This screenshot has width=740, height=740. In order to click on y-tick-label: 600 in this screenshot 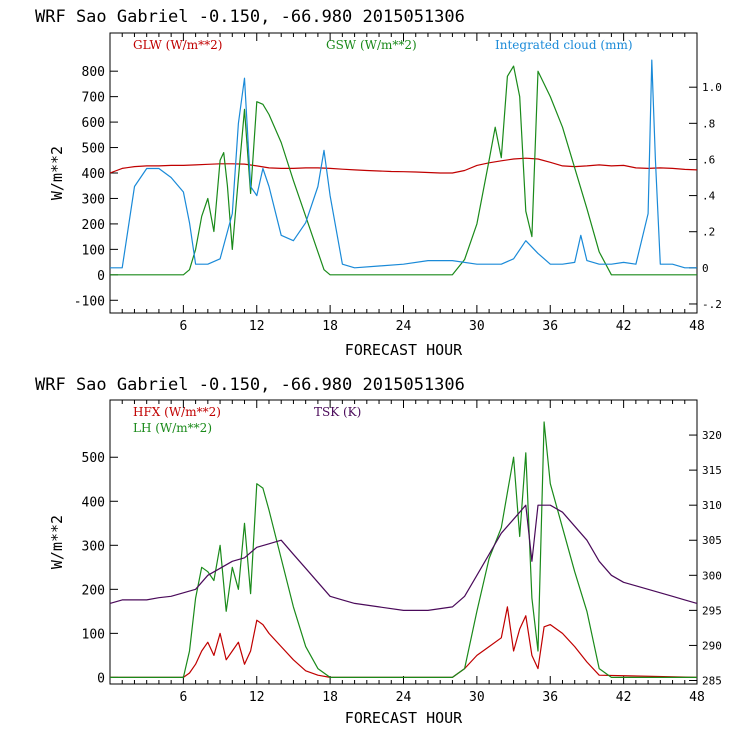, I will do `click(93, 123)`.